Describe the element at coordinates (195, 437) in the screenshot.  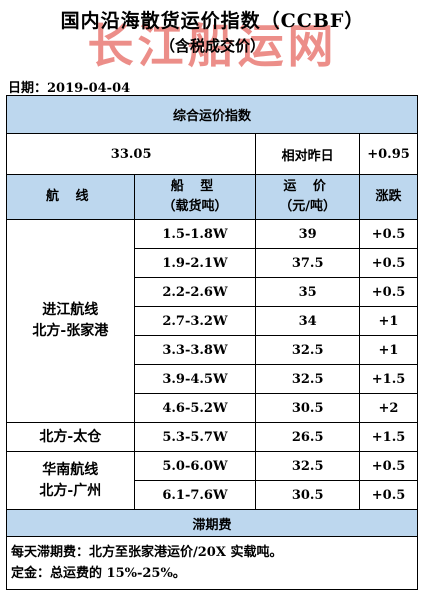
I see `ship-type-cell: 5.3-5.7W` at that location.